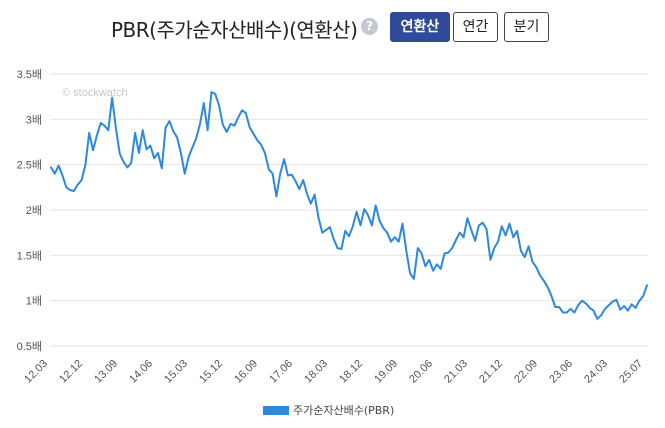  What do you see at coordinates (29, 255) in the screenshot?
I see `y-tick-label: 1.5배` at bounding box center [29, 255].